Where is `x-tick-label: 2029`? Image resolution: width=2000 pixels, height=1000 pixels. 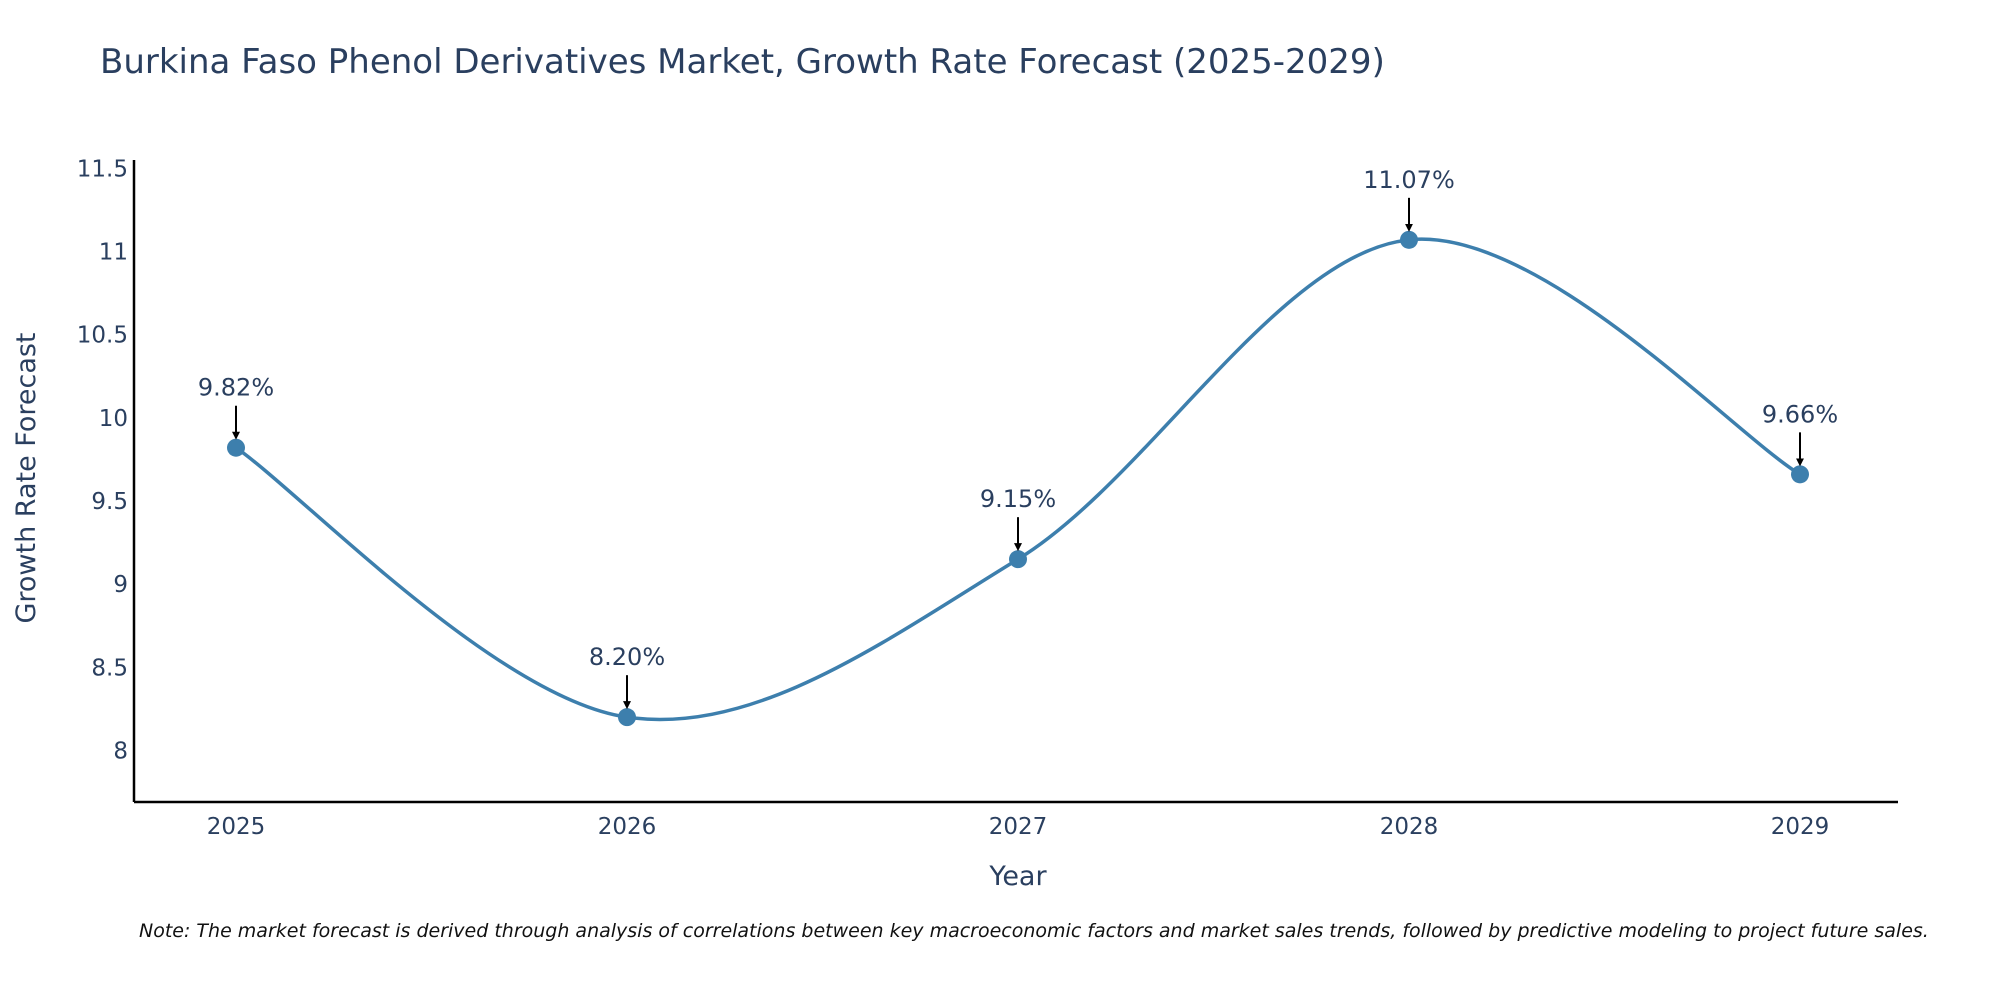
x-tick-label: 2029 is located at coordinates (1800, 827).